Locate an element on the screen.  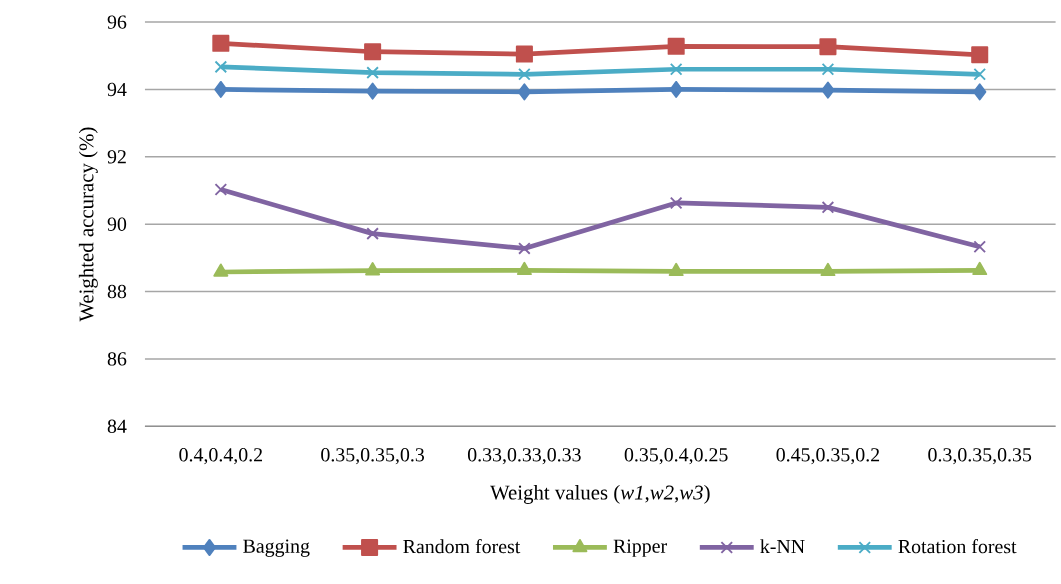
y-tick-label: 84 is located at coordinates (117, 426).